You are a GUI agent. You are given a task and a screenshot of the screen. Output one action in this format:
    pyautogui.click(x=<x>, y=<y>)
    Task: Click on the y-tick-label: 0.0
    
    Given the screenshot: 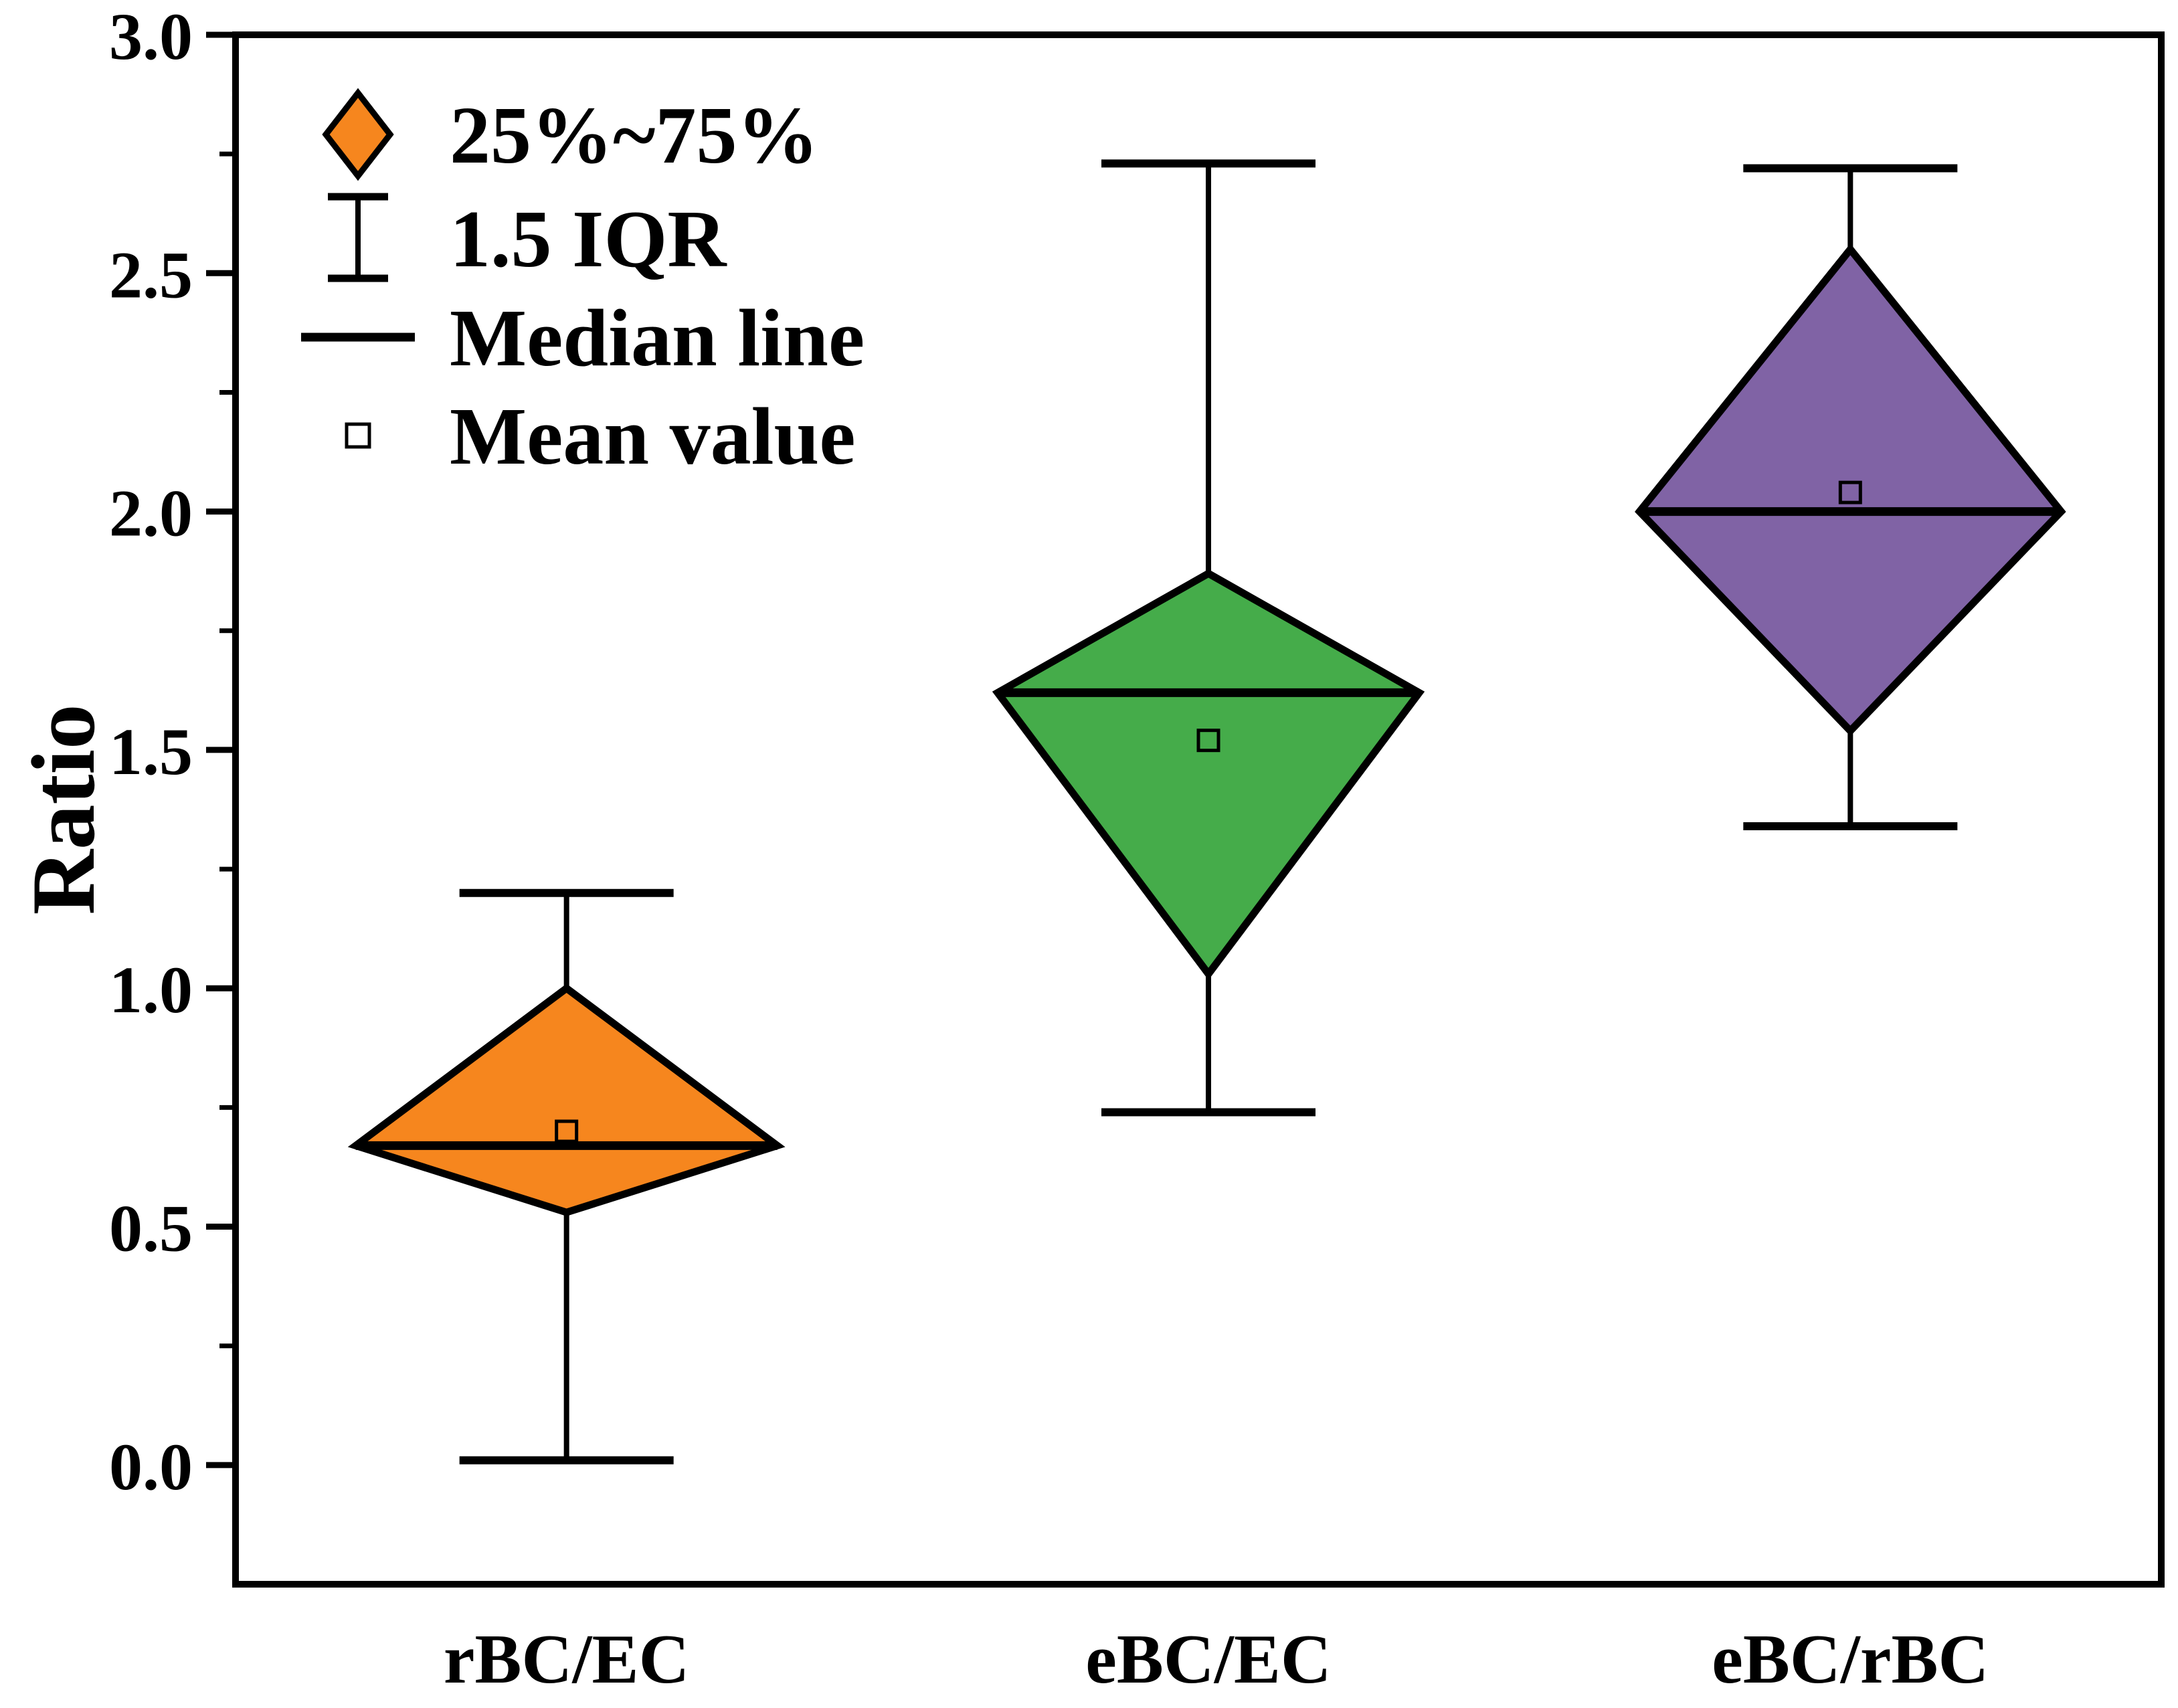 What is the action you would take?
    pyautogui.click(x=151, y=1467)
    